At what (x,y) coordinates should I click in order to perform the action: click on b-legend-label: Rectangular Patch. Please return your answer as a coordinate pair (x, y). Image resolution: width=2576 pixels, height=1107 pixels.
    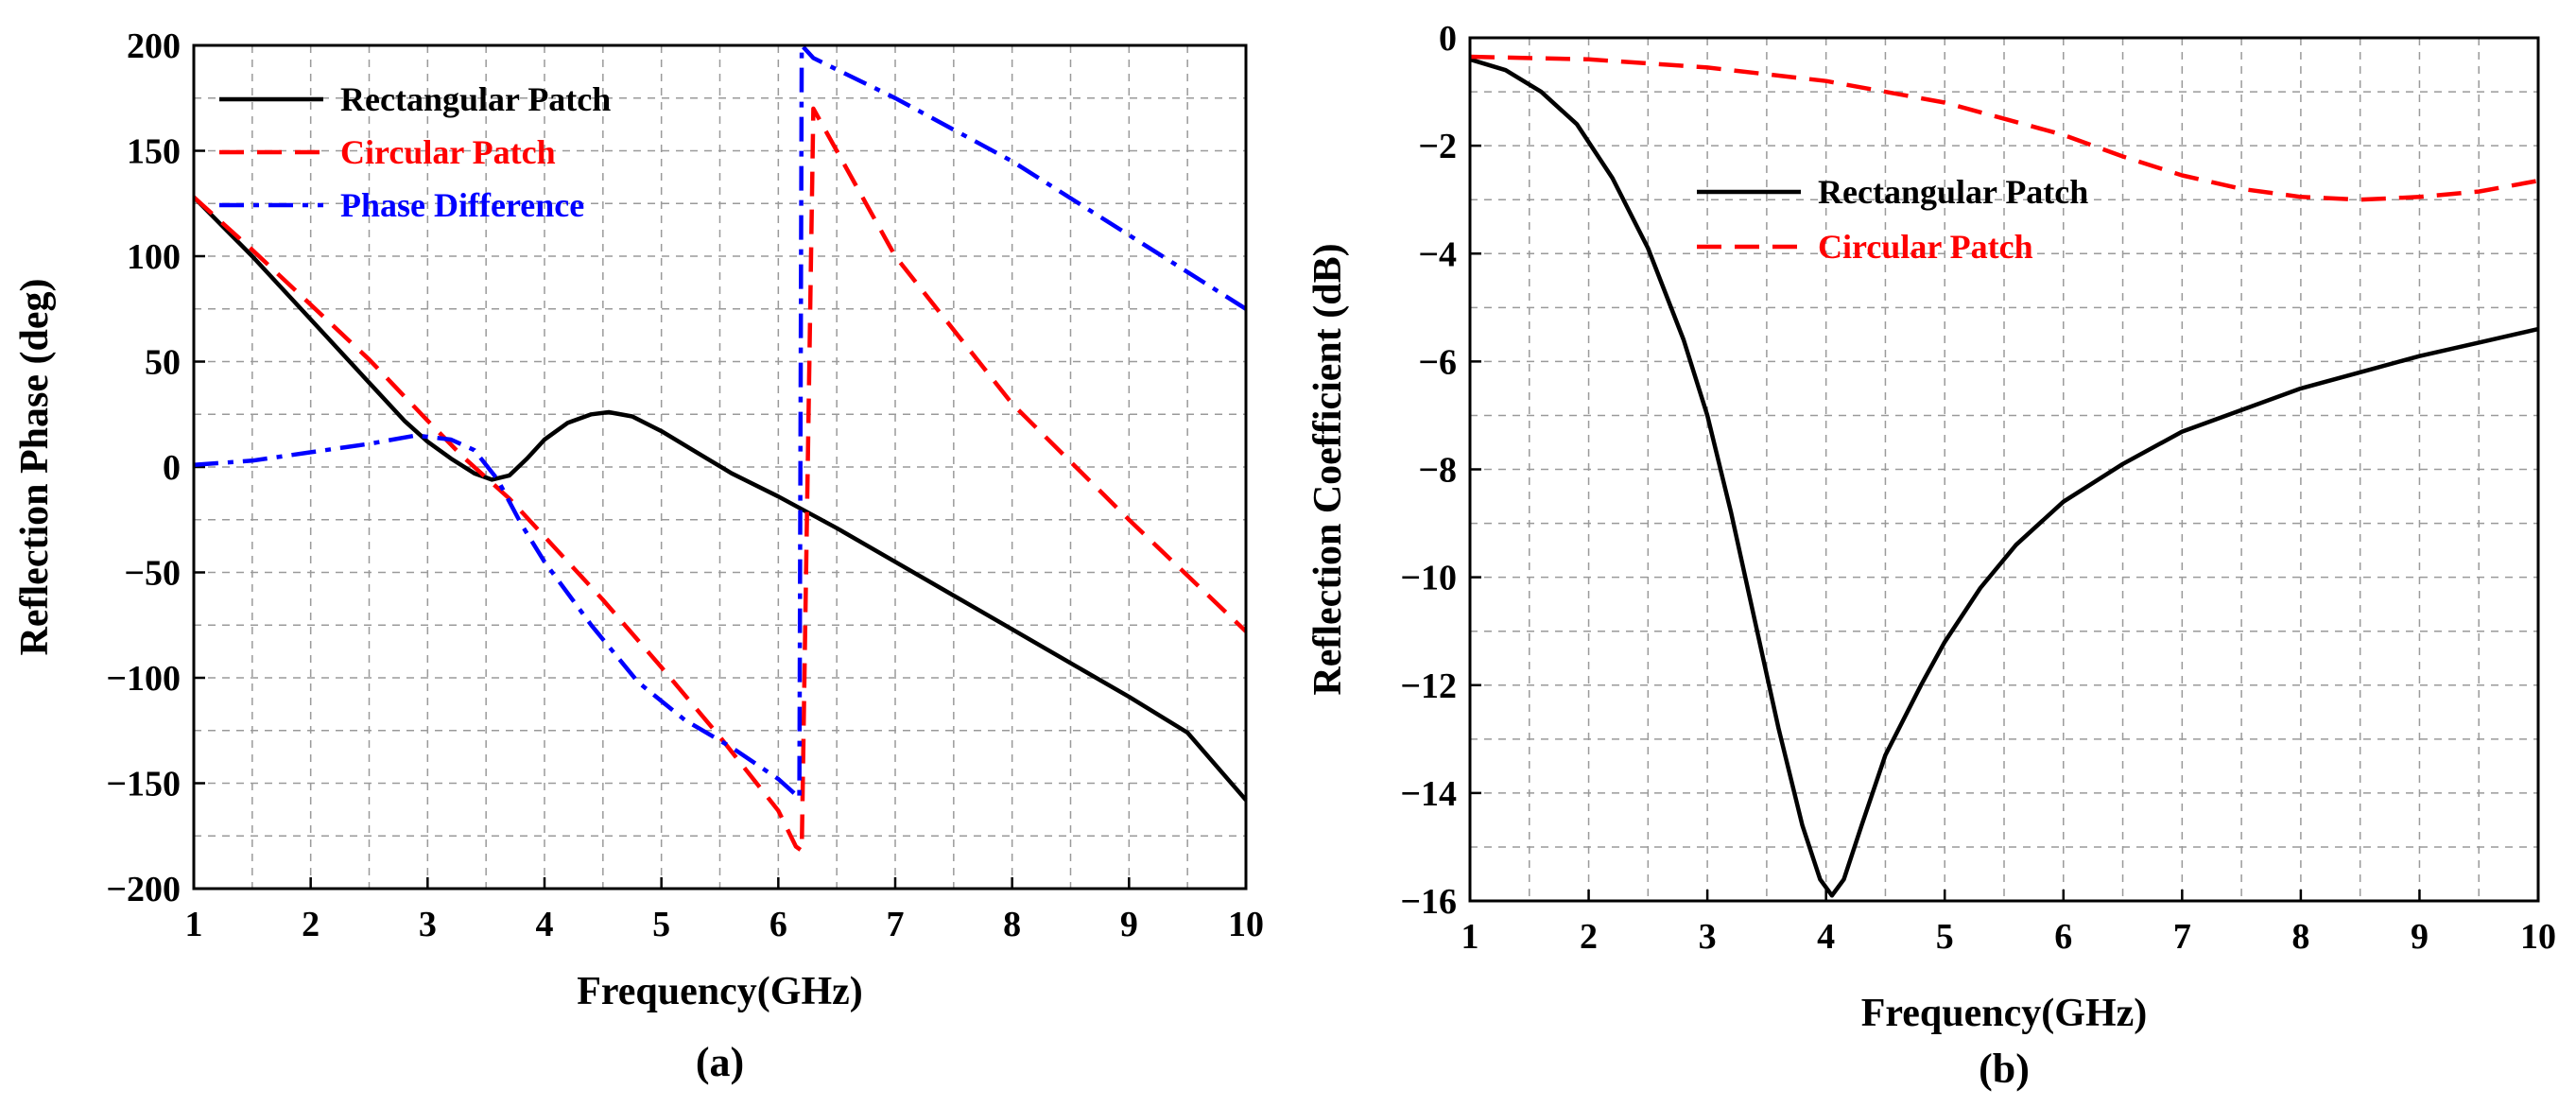
    Looking at the image, I should click on (1953, 192).